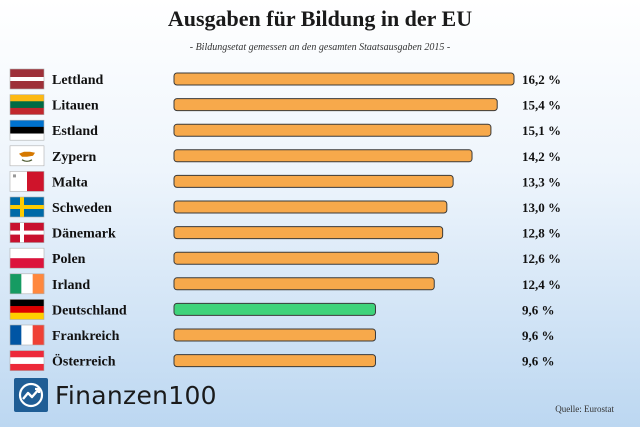 The image size is (640, 427). What do you see at coordinates (27, 104) in the screenshot?
I see `flag-lithuania-icon` at bounding box center [27, 104].